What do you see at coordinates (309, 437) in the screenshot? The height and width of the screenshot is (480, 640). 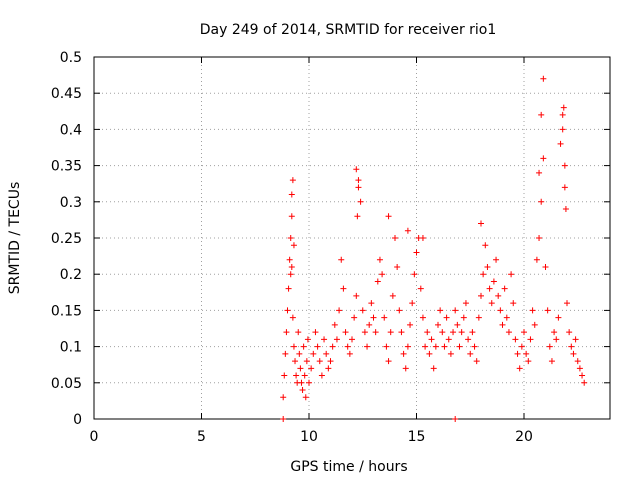 I see `x-tick-label: 10` at bounding box center [309, 437].